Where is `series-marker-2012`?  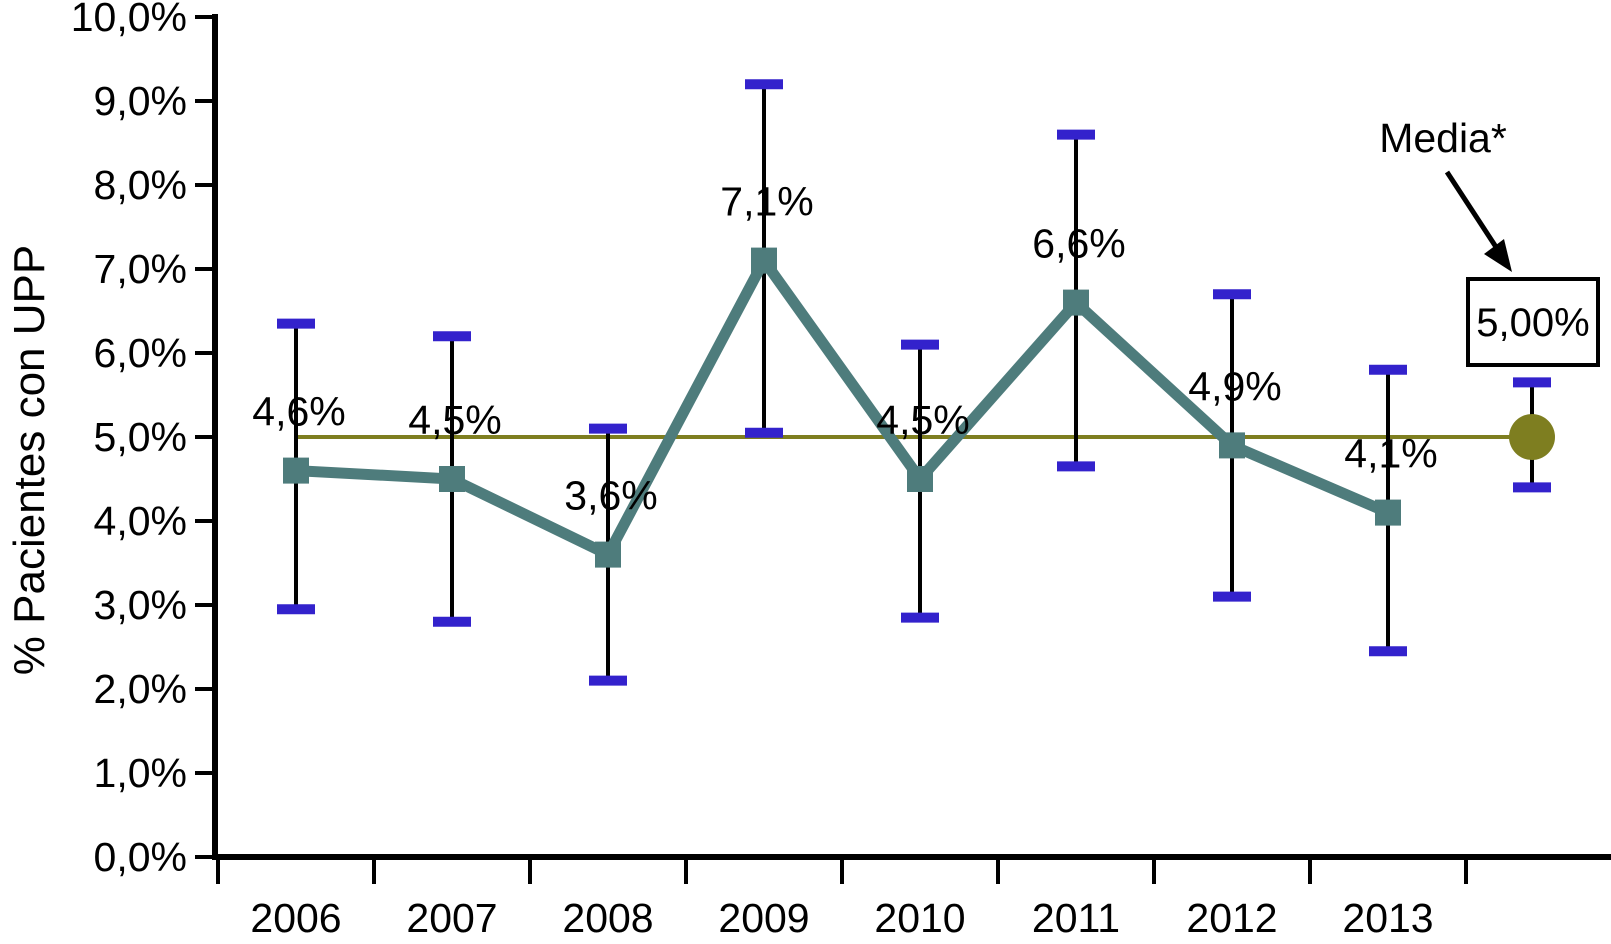
series-marker-2012 is located at coordinates (1232, 445).